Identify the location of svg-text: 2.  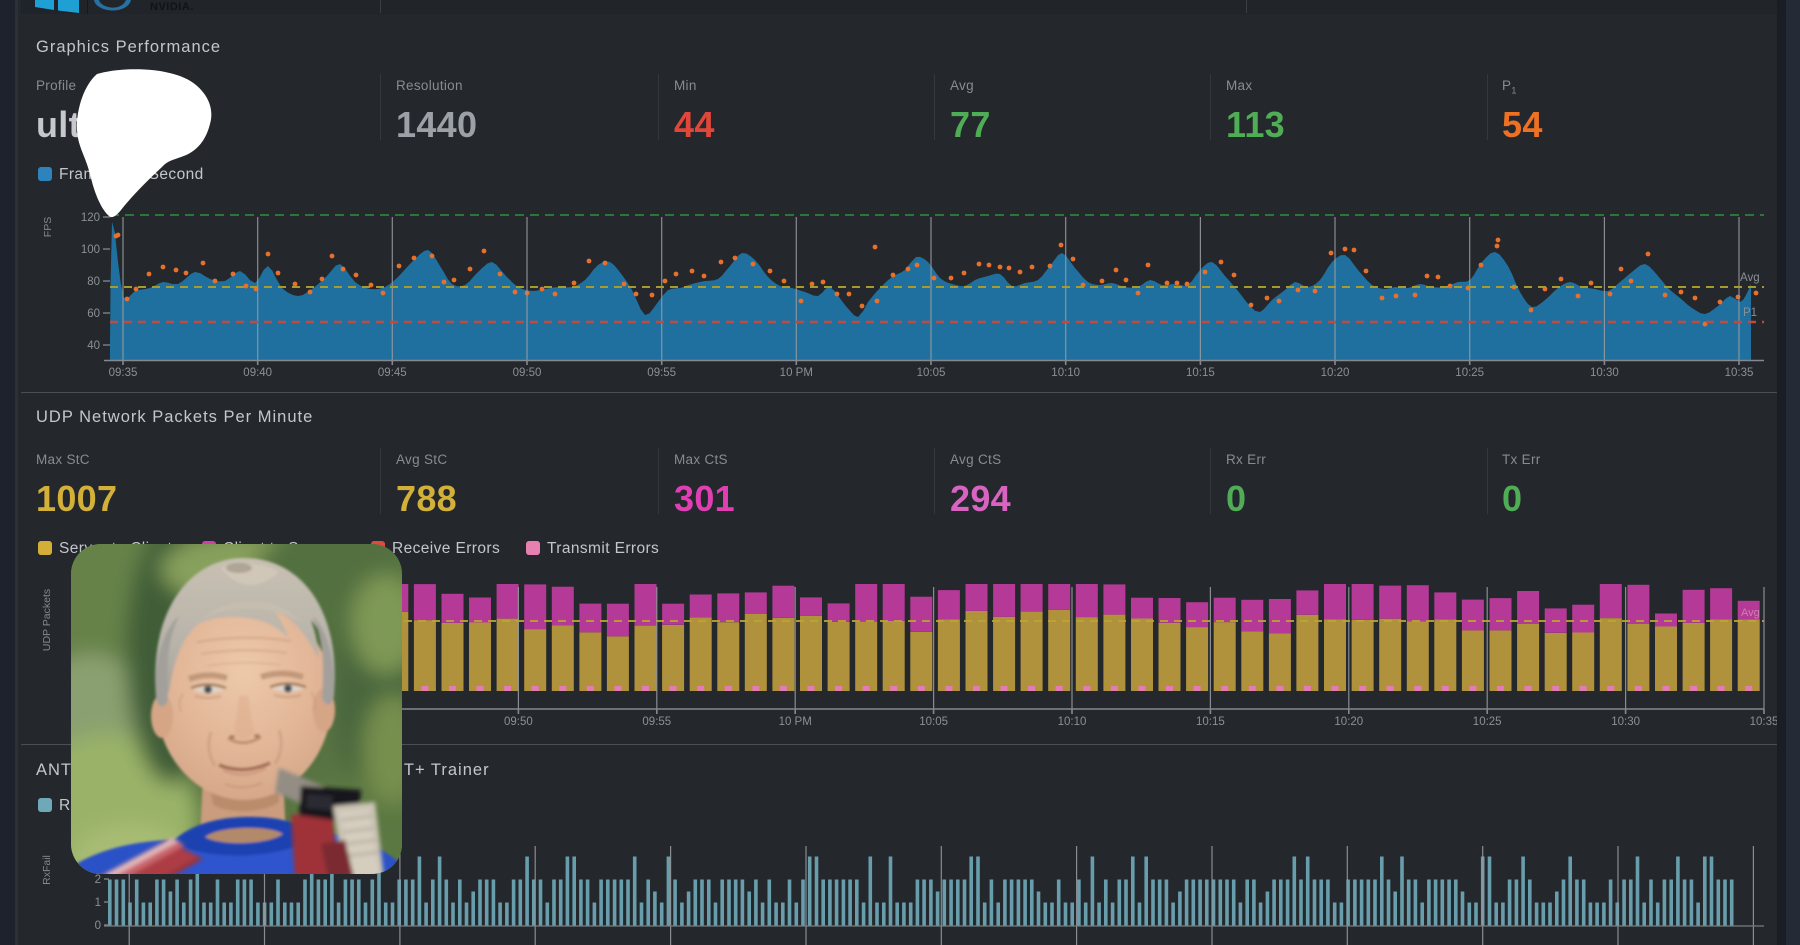
(98, 880).